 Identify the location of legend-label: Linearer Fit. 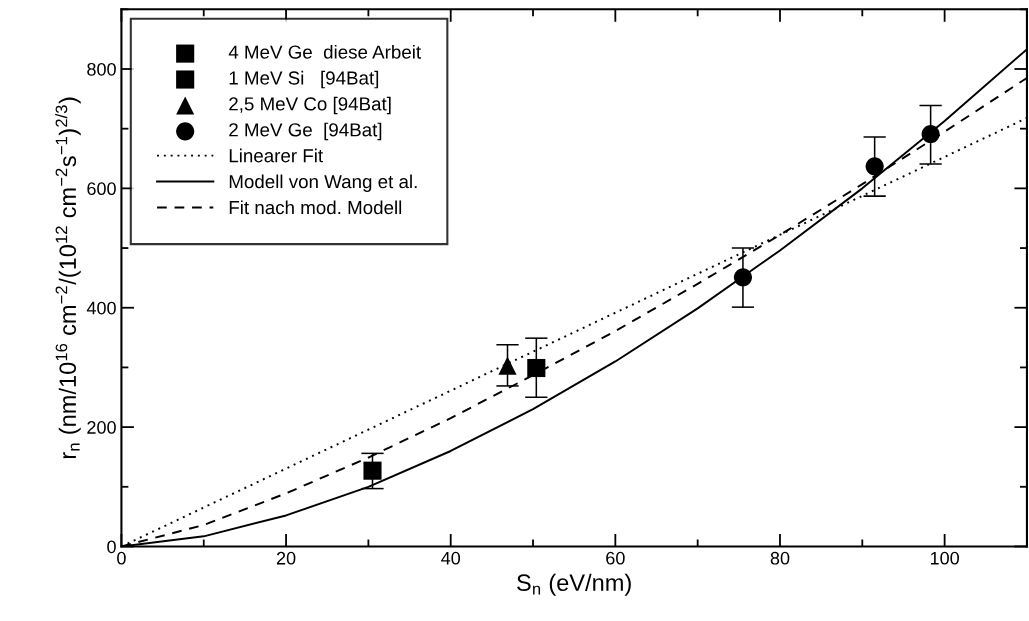
(276, 155).